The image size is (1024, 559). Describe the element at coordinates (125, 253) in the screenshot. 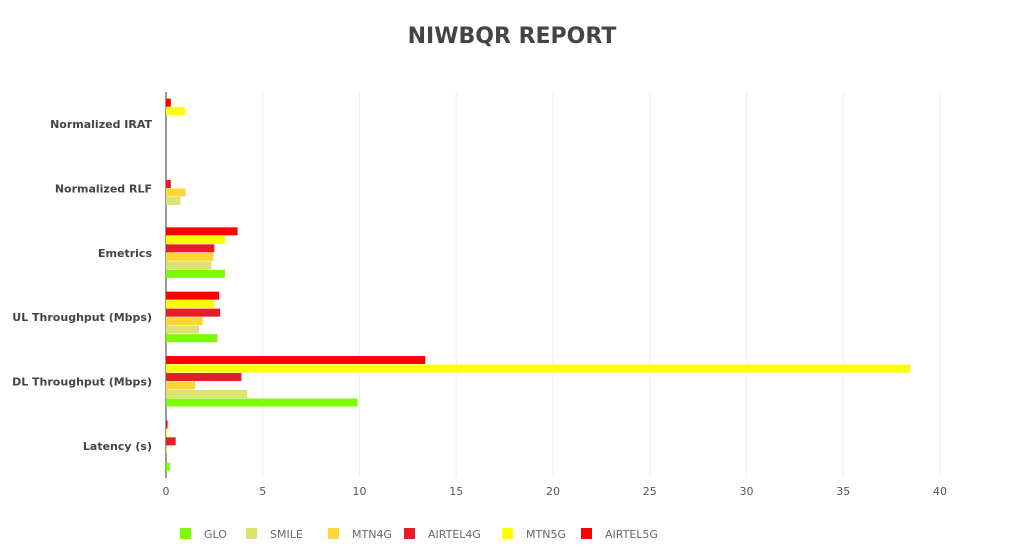

I see `y-category-label: Emetrics` at that location.